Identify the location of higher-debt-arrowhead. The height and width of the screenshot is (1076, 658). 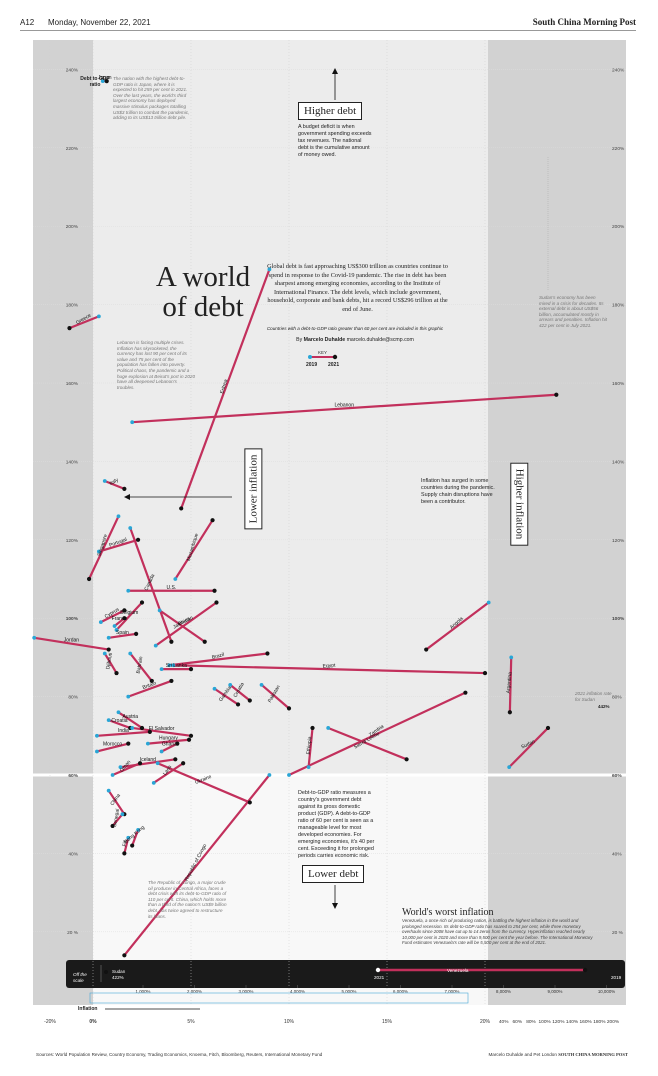
(335, 71).